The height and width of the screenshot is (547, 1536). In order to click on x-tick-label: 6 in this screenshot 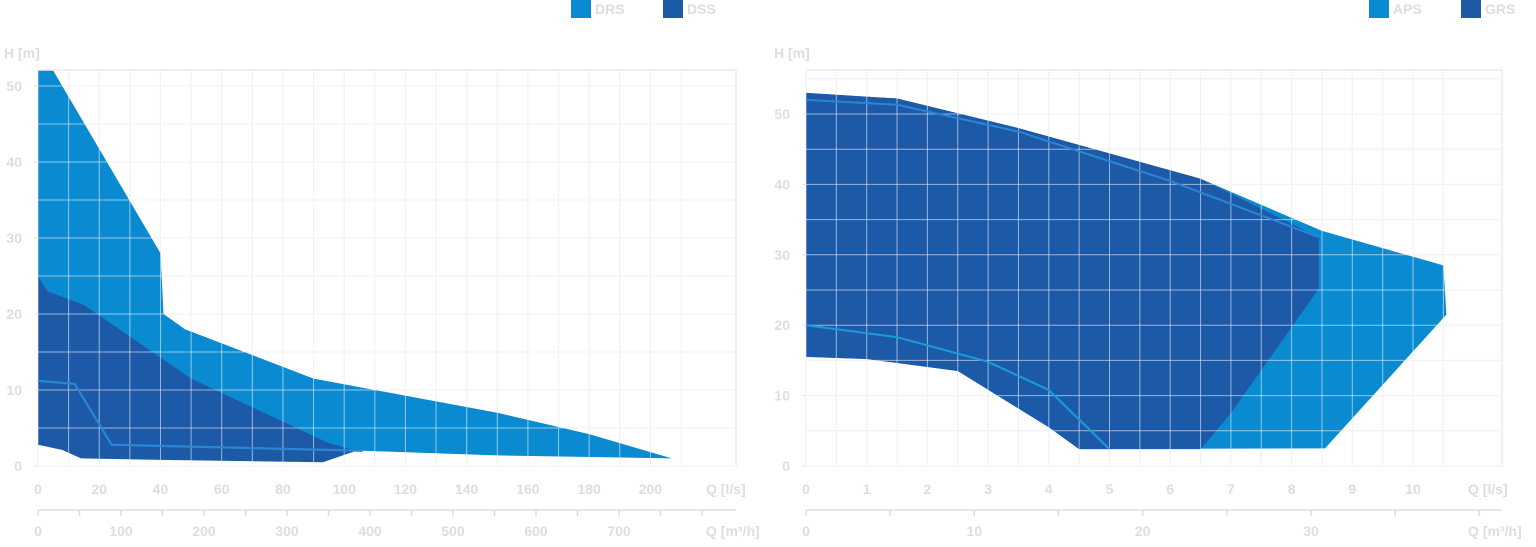, I will do `click(1170, 489)`.